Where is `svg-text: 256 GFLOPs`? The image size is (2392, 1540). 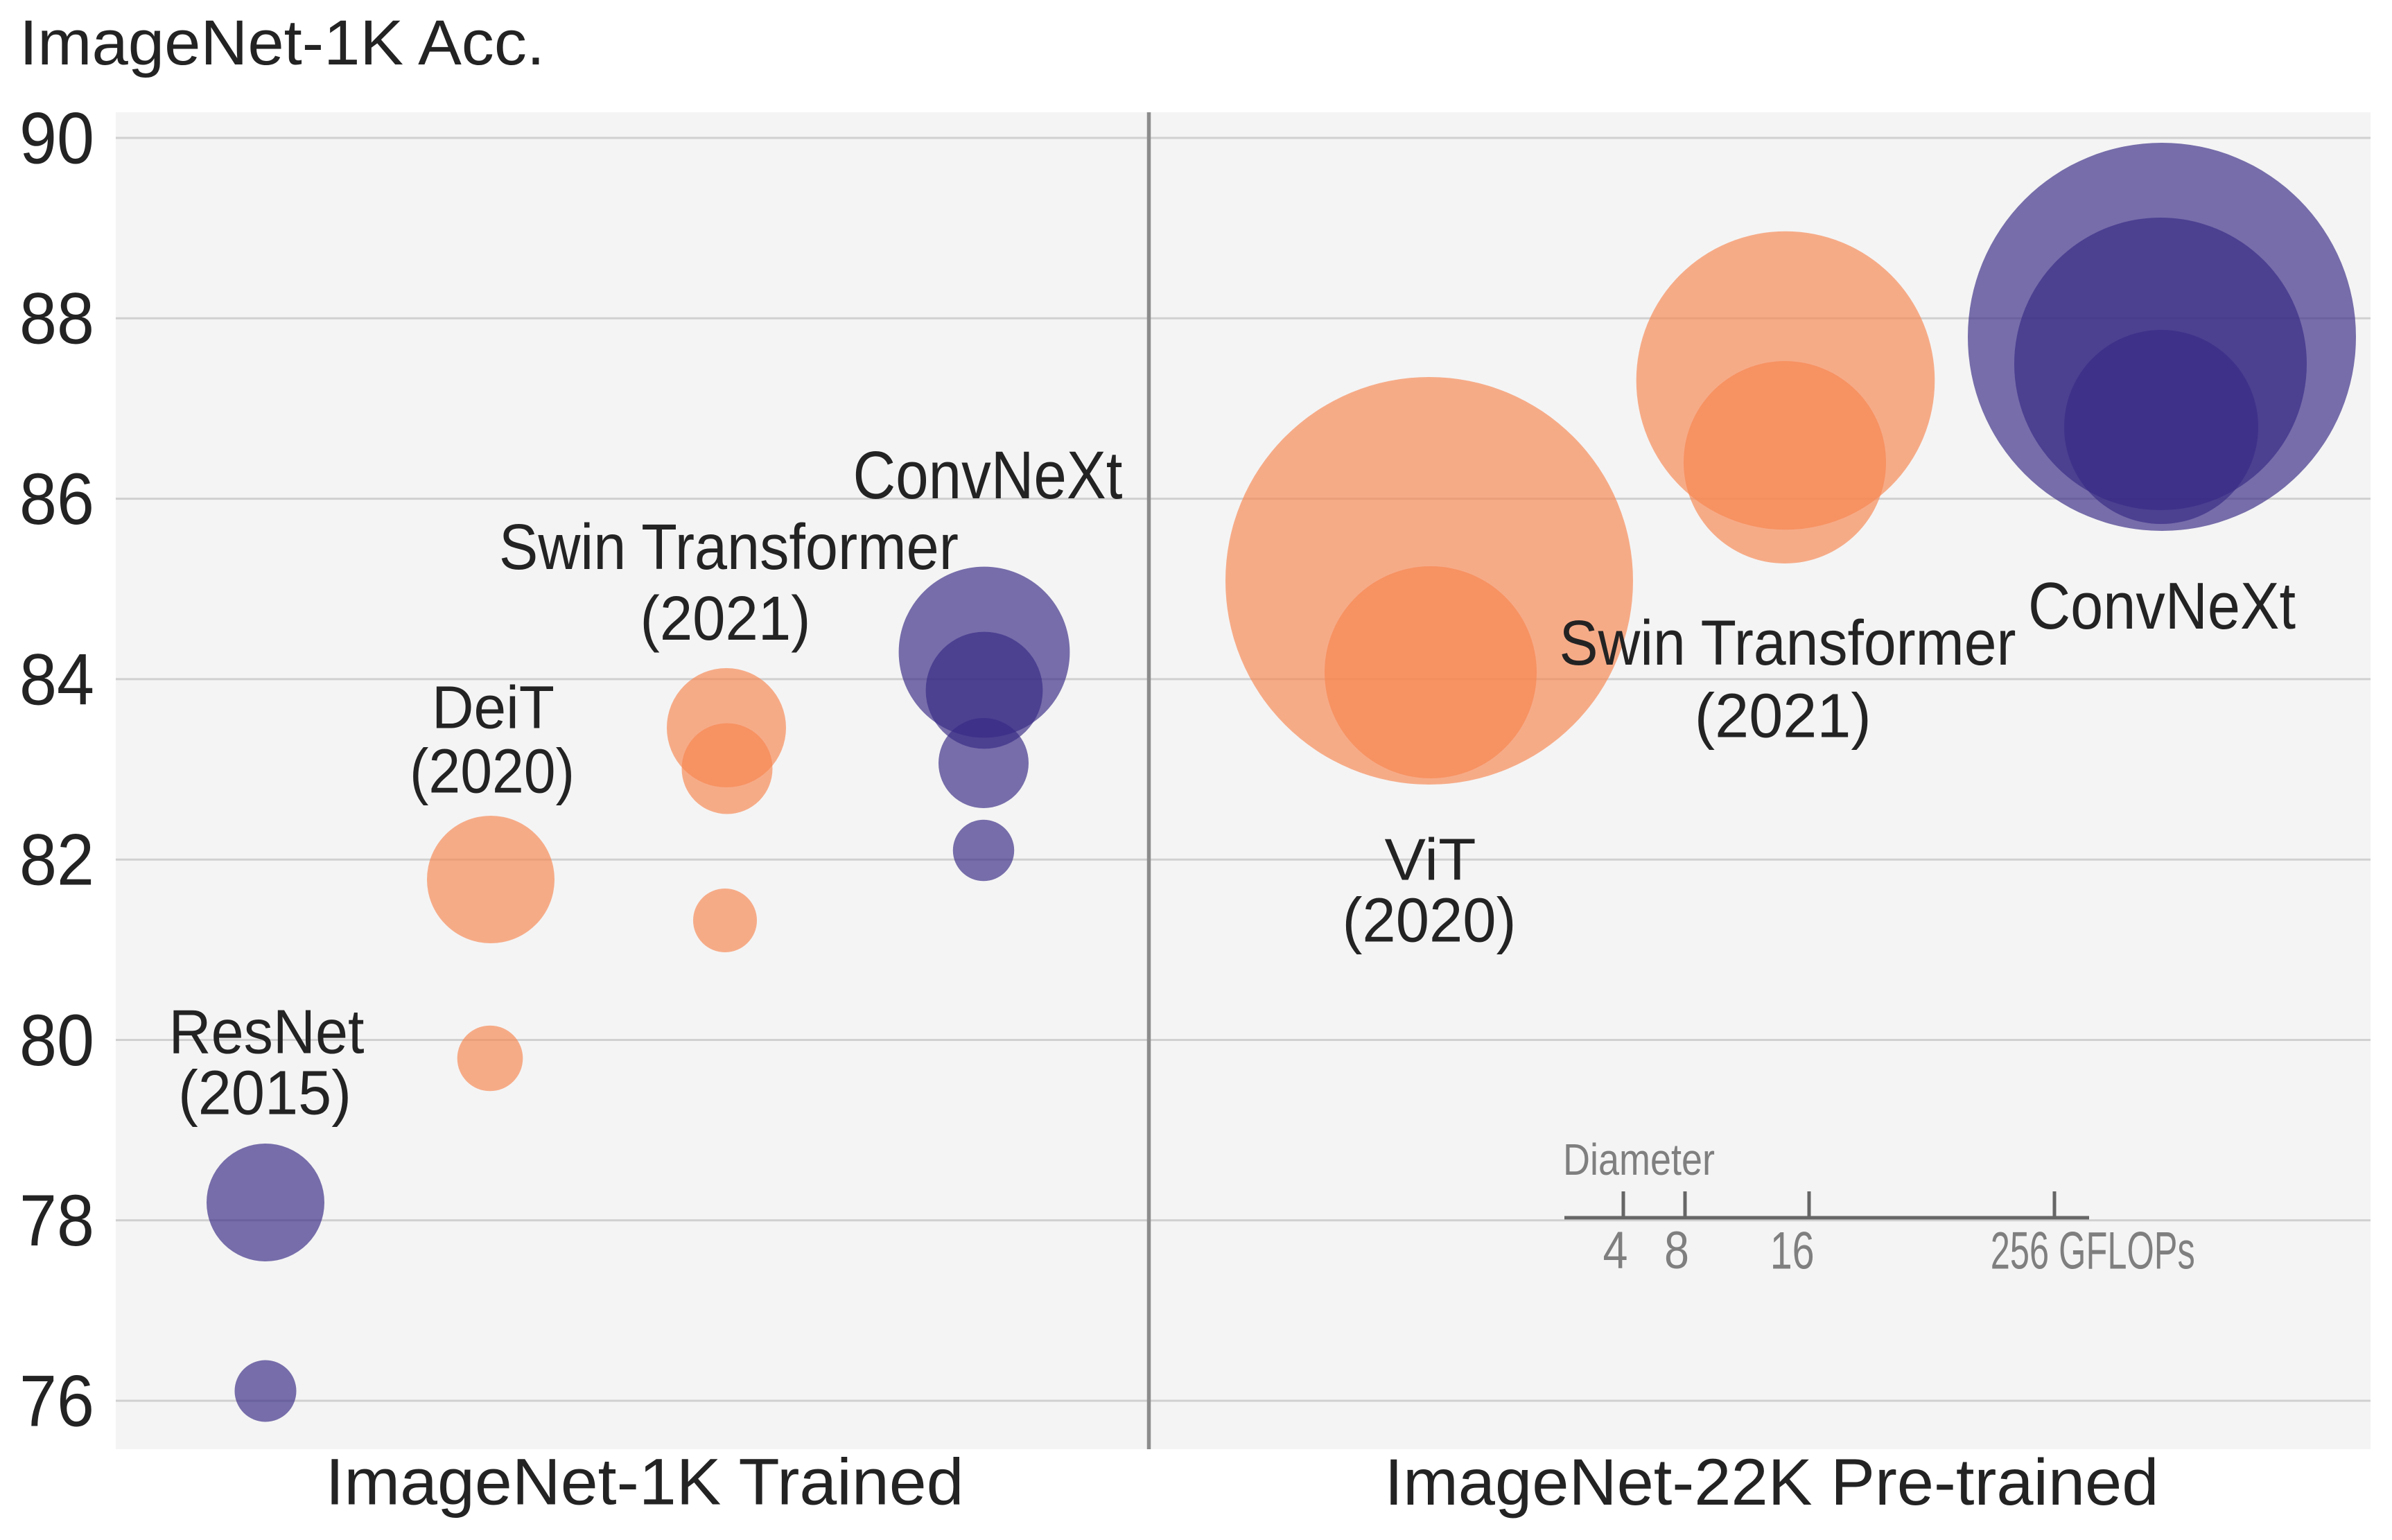
svg-text: 256 GFLOPs is located at coordinates (2093, 1251).